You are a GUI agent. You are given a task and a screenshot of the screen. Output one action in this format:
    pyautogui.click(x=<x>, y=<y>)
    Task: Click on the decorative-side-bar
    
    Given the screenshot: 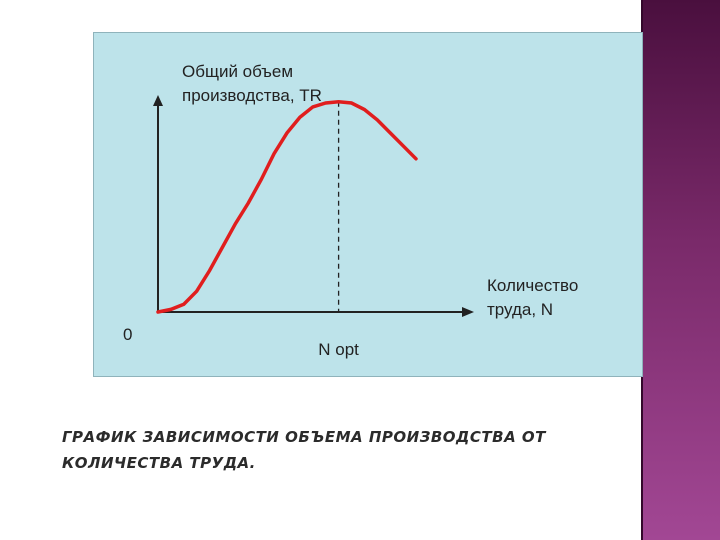 What is the action you would take?
    pyautogui.click(x=680, y=270)
    